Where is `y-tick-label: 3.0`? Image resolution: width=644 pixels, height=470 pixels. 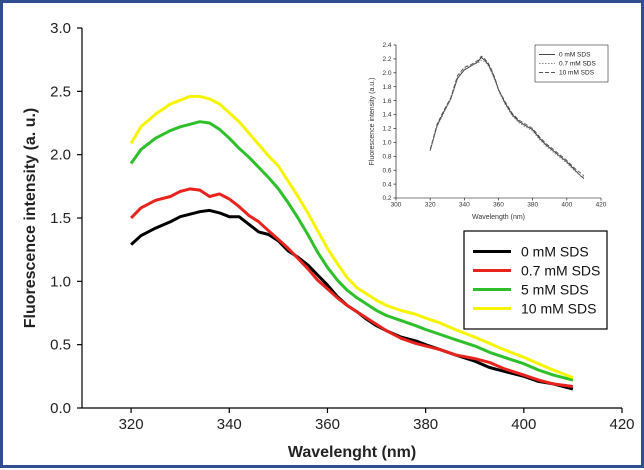
y-tick-label: 3.0 is located at coordinates (60, 28).